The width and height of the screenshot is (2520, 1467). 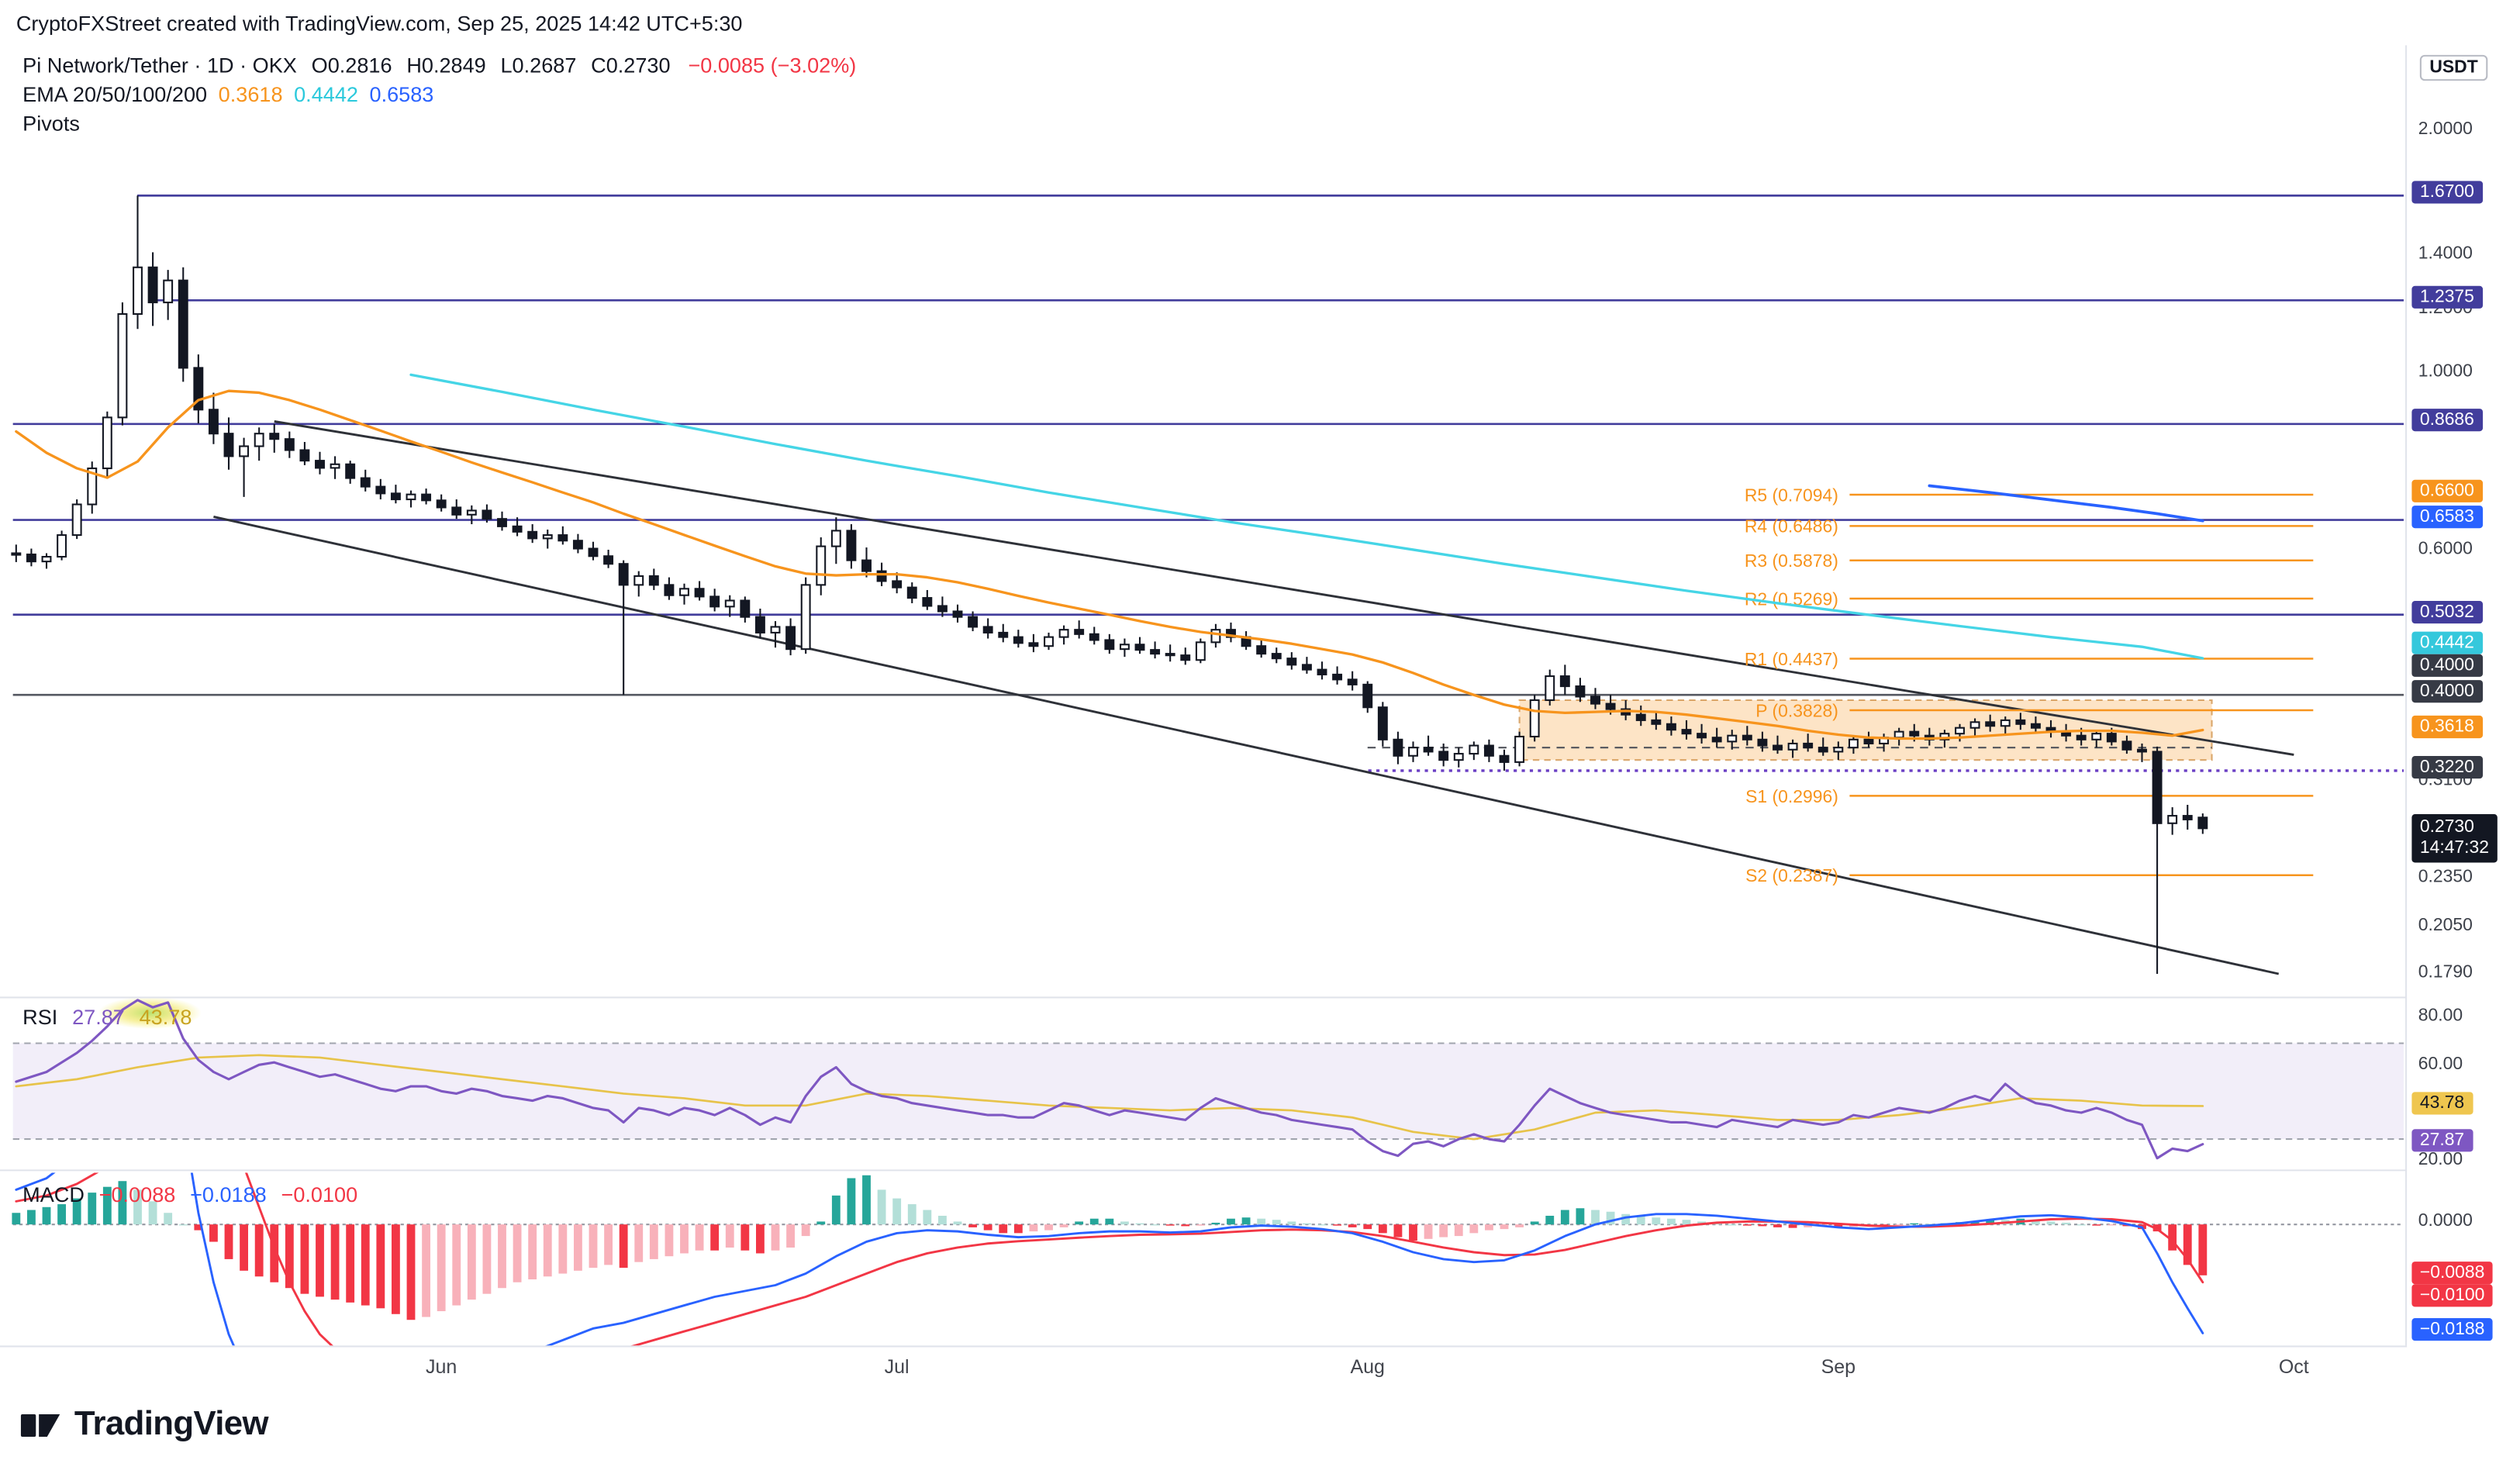 I want to click on time-axis: Jun Jul Aug Sep Oct, so click(x=1203, y=1368).